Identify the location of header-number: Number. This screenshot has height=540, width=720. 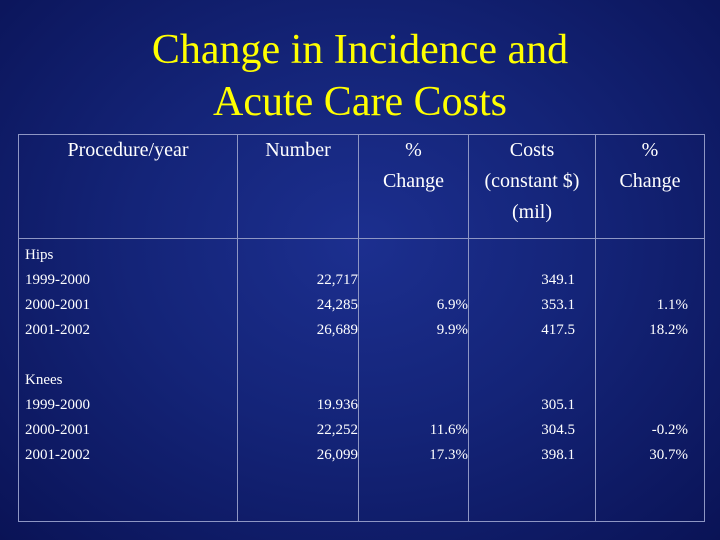
(298, 186).